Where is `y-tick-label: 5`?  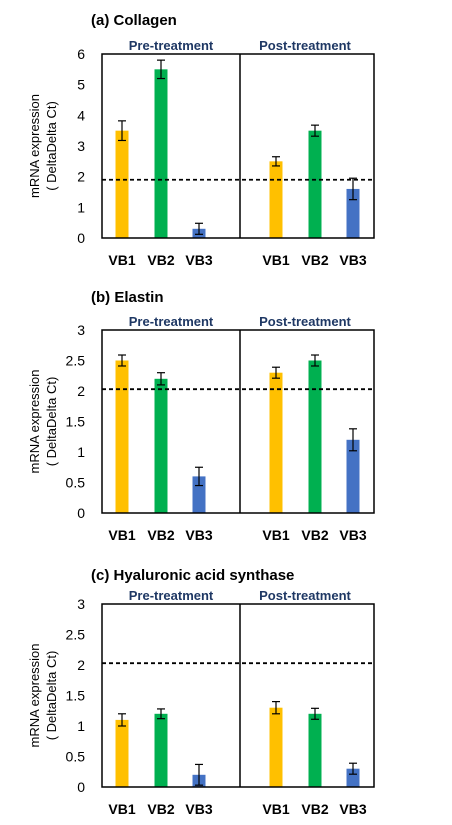
y-tick-label: 5 is located at coordinates (81, 85).